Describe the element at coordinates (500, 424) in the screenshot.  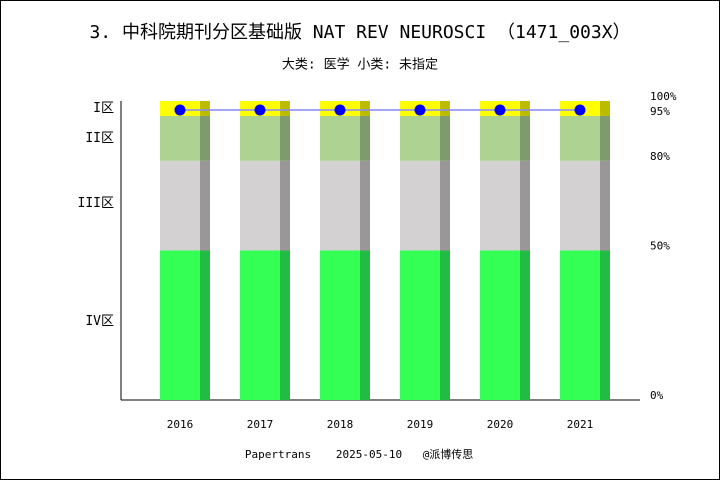
I see `x-tick-label: 2020` at that location.